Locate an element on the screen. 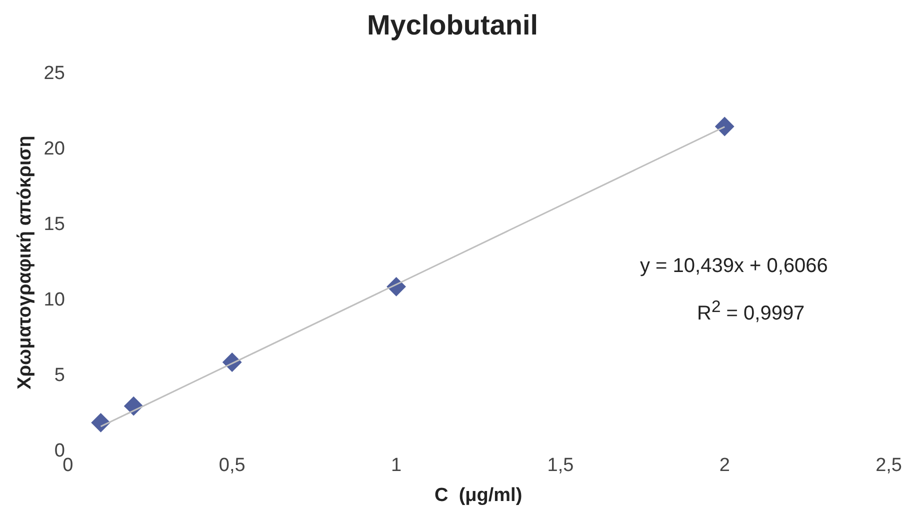 Image resolution: width=905 pixels, height=516 pixels. x-tick-label: 0,5 is located at coordinates (232, 465).